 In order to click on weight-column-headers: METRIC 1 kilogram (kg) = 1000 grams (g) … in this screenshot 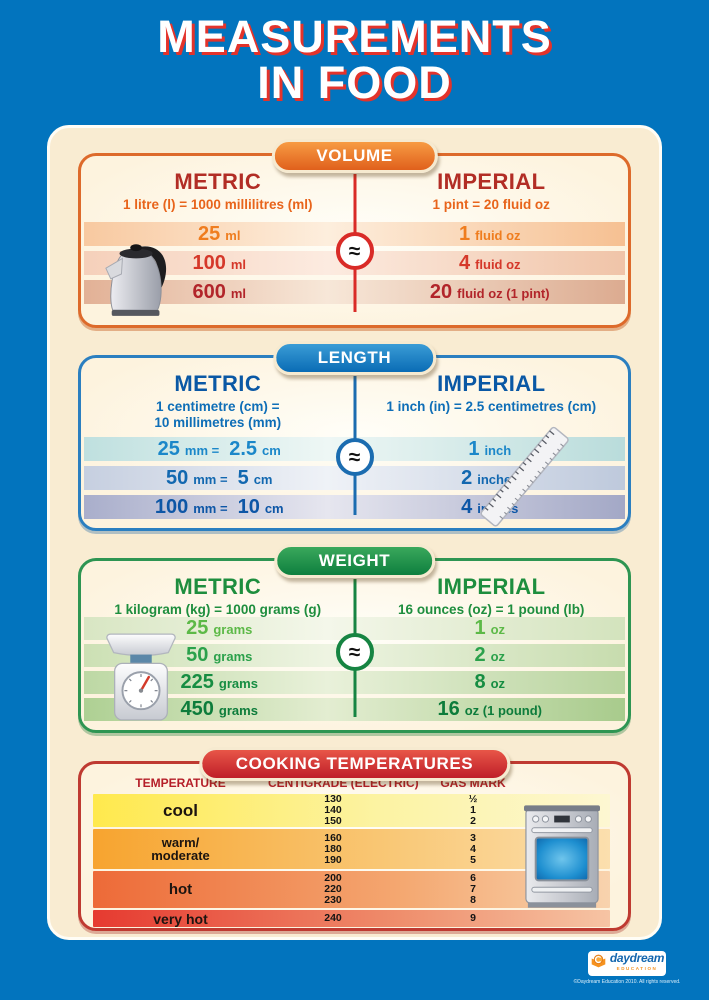, I will do `click(354, 596)`.